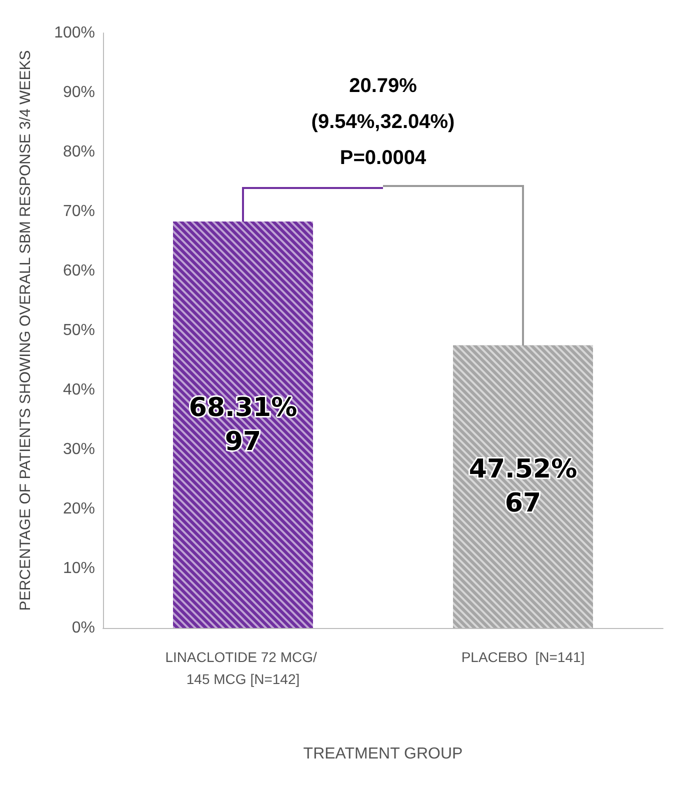 The image size is (691, 787). Describe the element at coordinates (523, 657) in the screenshot. I see `x-tick-label: PLACEBO [N=141]` at that location.